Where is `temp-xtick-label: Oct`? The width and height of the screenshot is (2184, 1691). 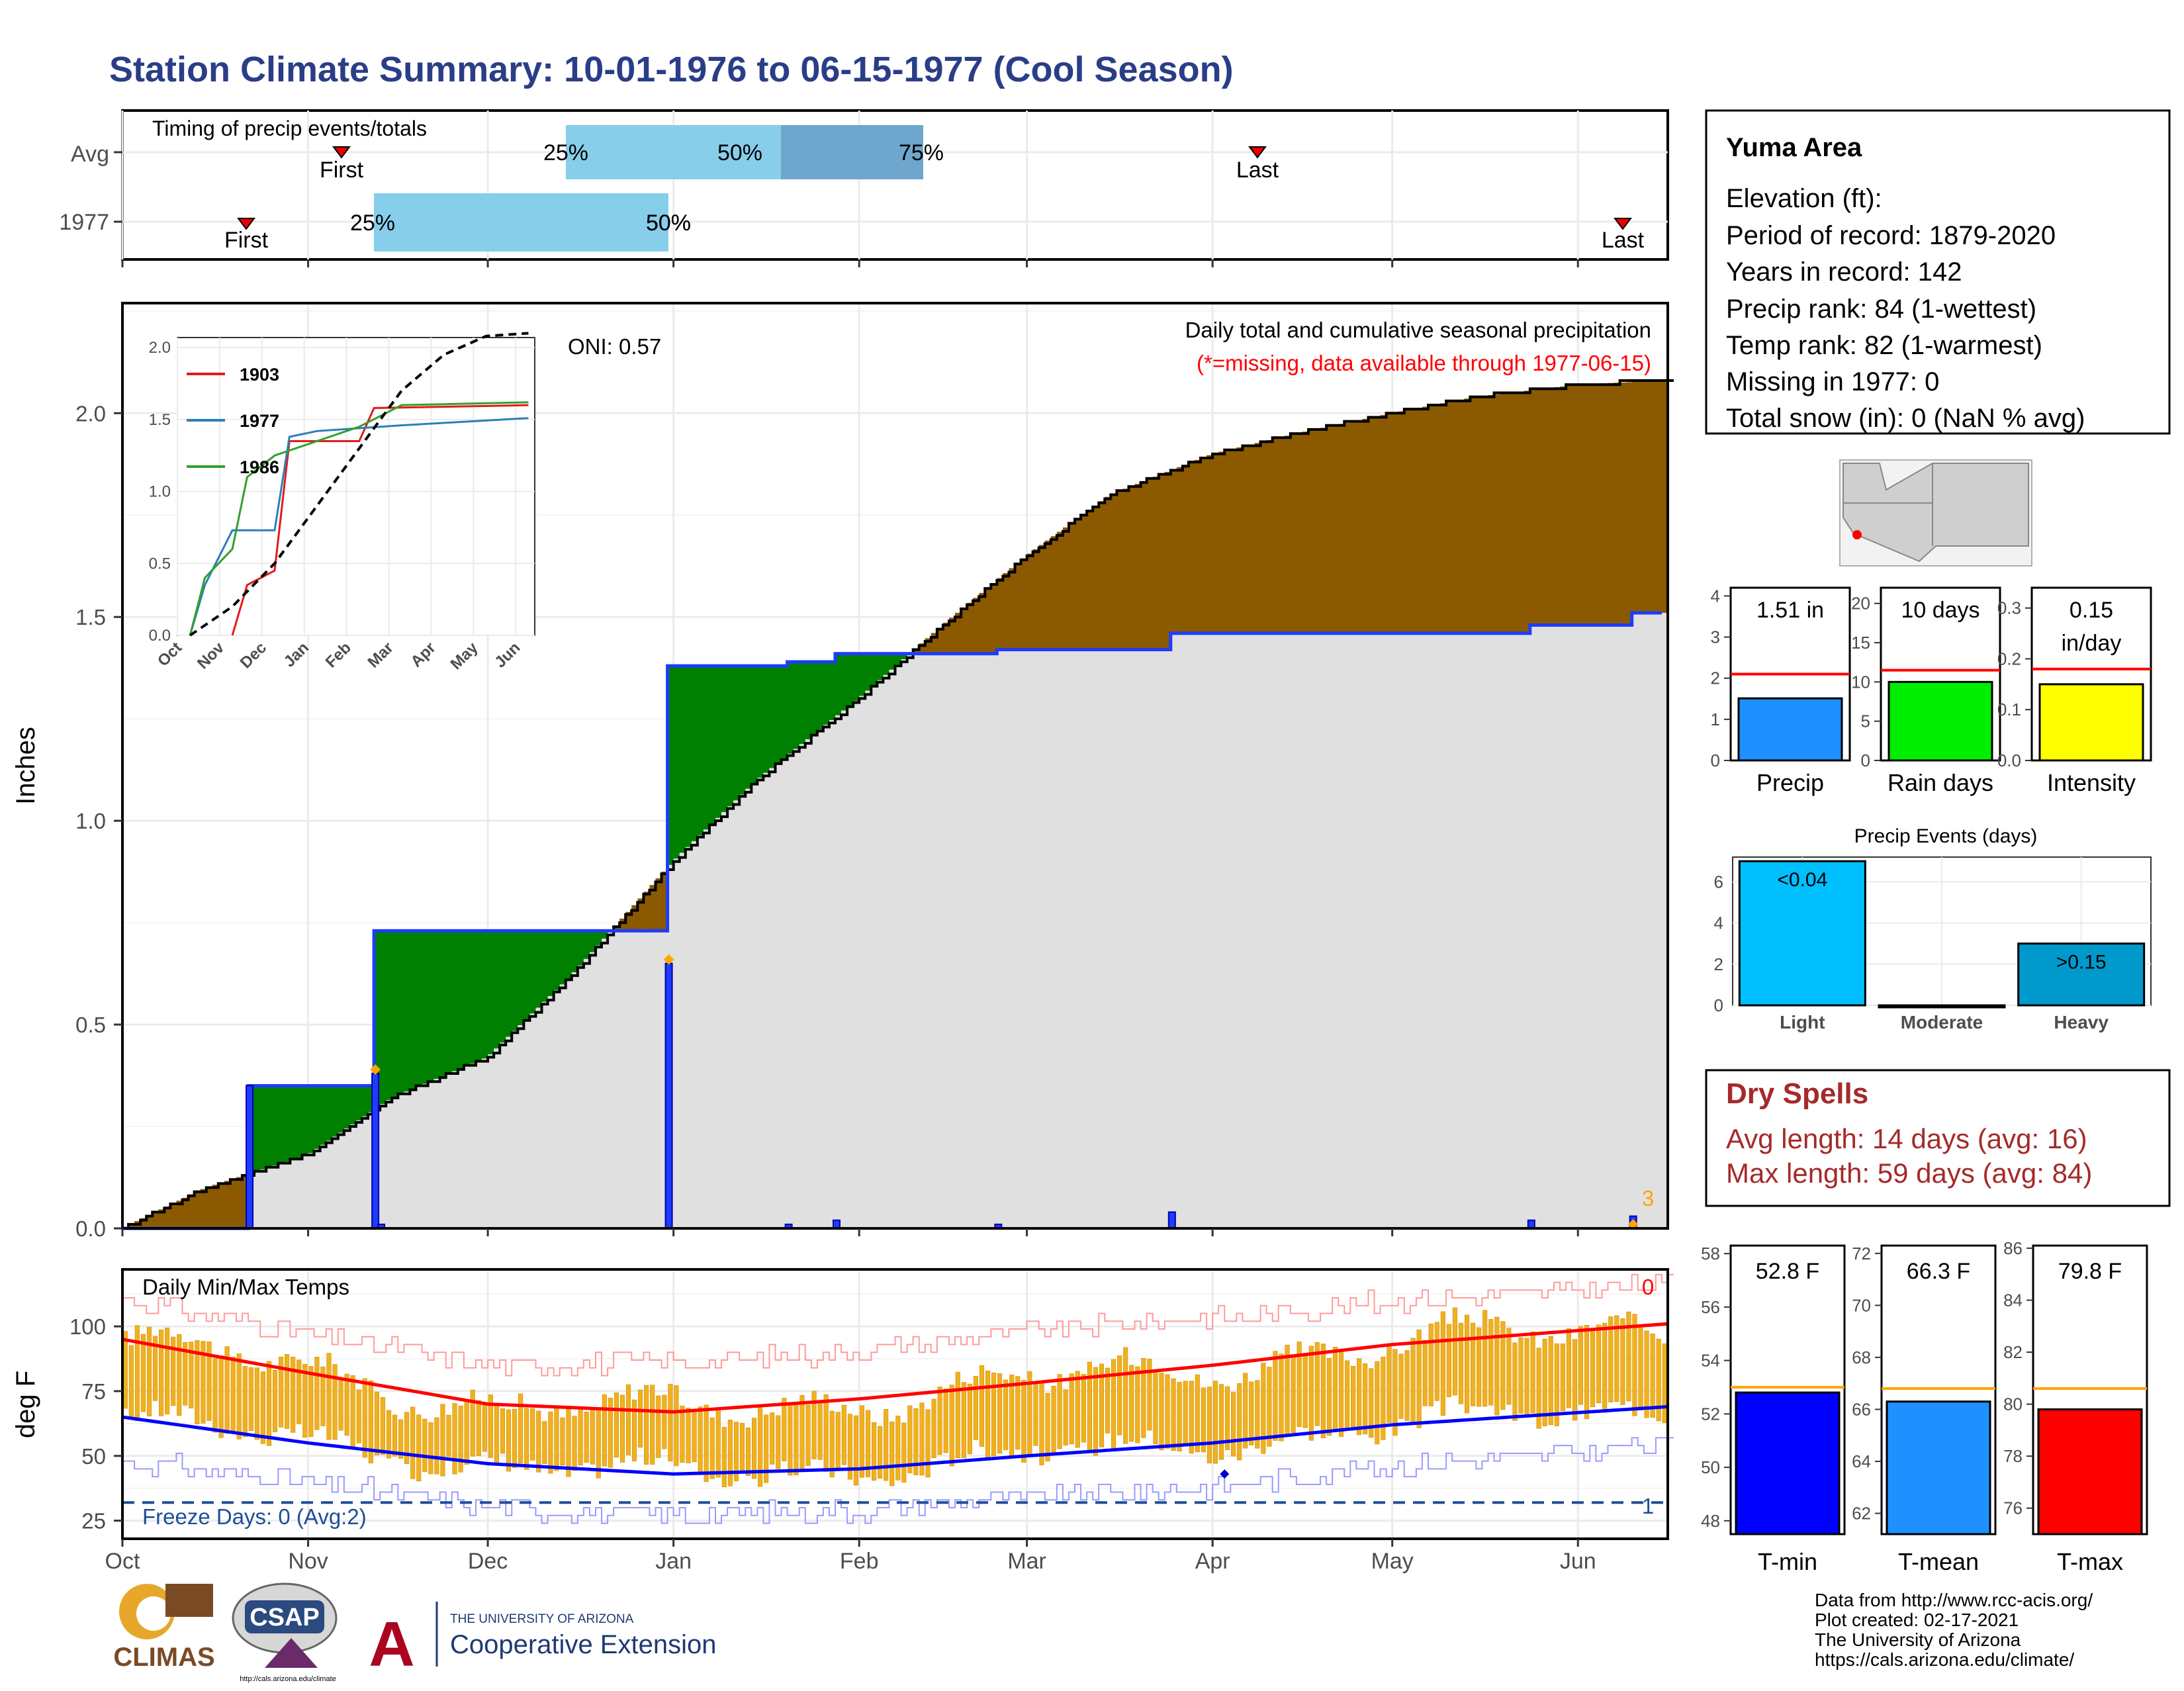
temp-xtick-label: Oct is located at coordinates (122, 1561).